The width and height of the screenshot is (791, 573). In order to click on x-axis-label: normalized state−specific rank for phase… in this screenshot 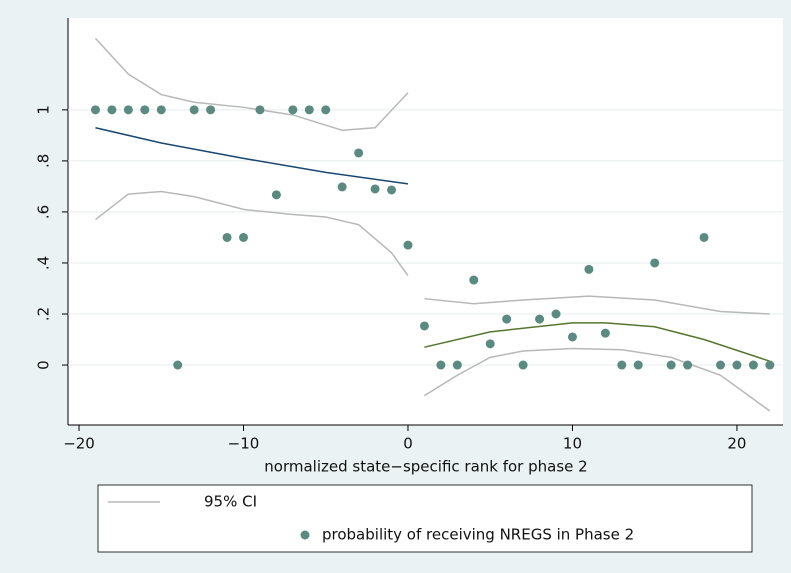, I will do `click(425, 467)`.